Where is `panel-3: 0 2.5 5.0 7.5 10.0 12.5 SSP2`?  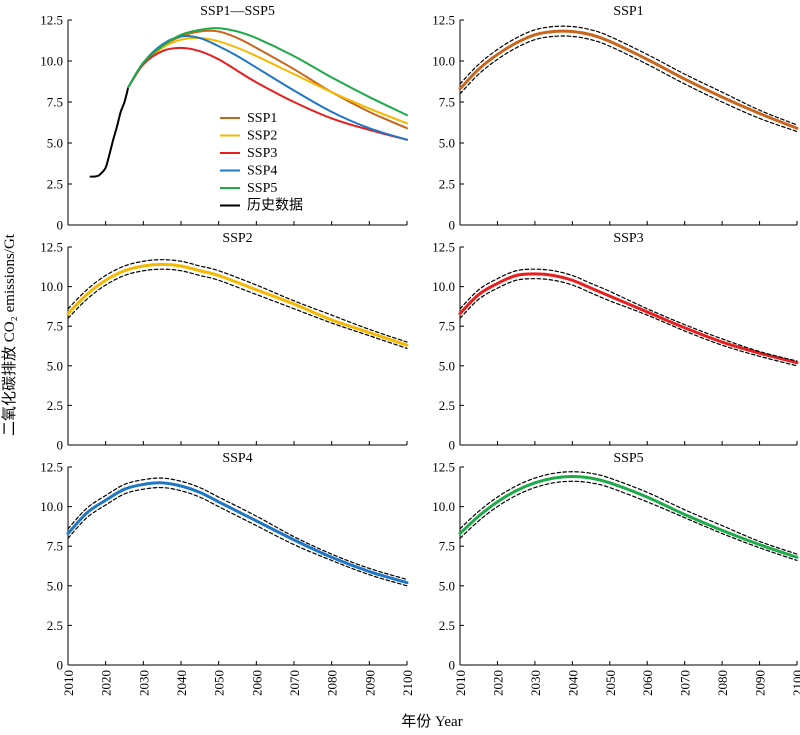 panel-3: 0 2.5 5.0 7.5 10.0 12.5 SSP2 is located at coordinates (224, 342).